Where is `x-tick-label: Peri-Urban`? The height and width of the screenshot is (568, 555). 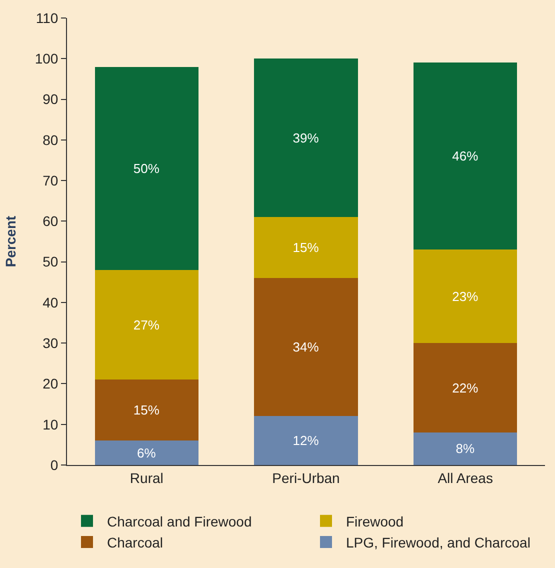 x-tick-label: Peri-Urban is located at coordinates (306, 478).